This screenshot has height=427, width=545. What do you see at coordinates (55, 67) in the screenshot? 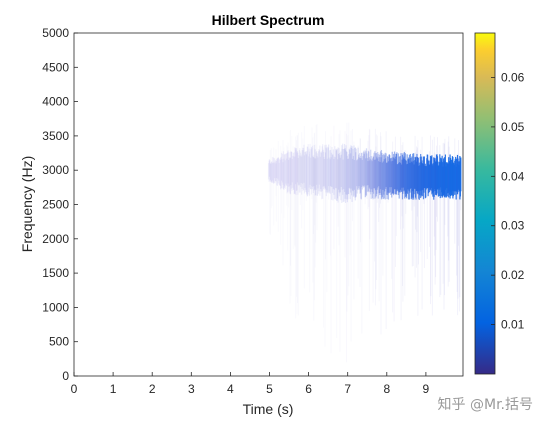
I see `y-tick-label: 4500` at bounding box center [55, 67].